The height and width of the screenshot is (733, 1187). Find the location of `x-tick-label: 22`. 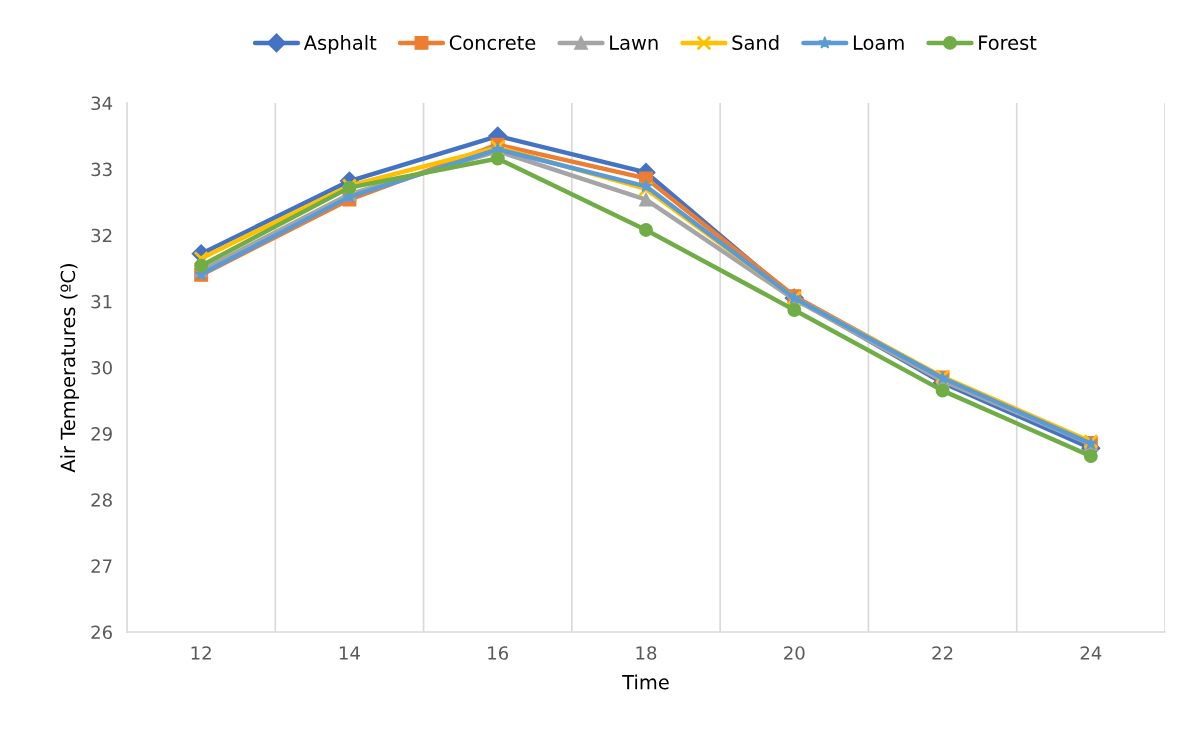

x-tick-label: 22 is located at coordinates (942, 653).